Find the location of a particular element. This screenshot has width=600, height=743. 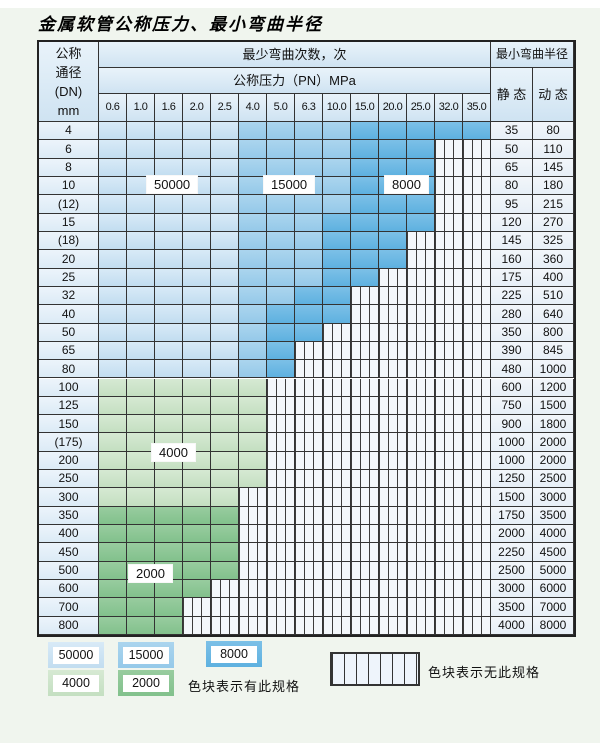

static-radius-value: 390 is located at coordinates (512, 351).